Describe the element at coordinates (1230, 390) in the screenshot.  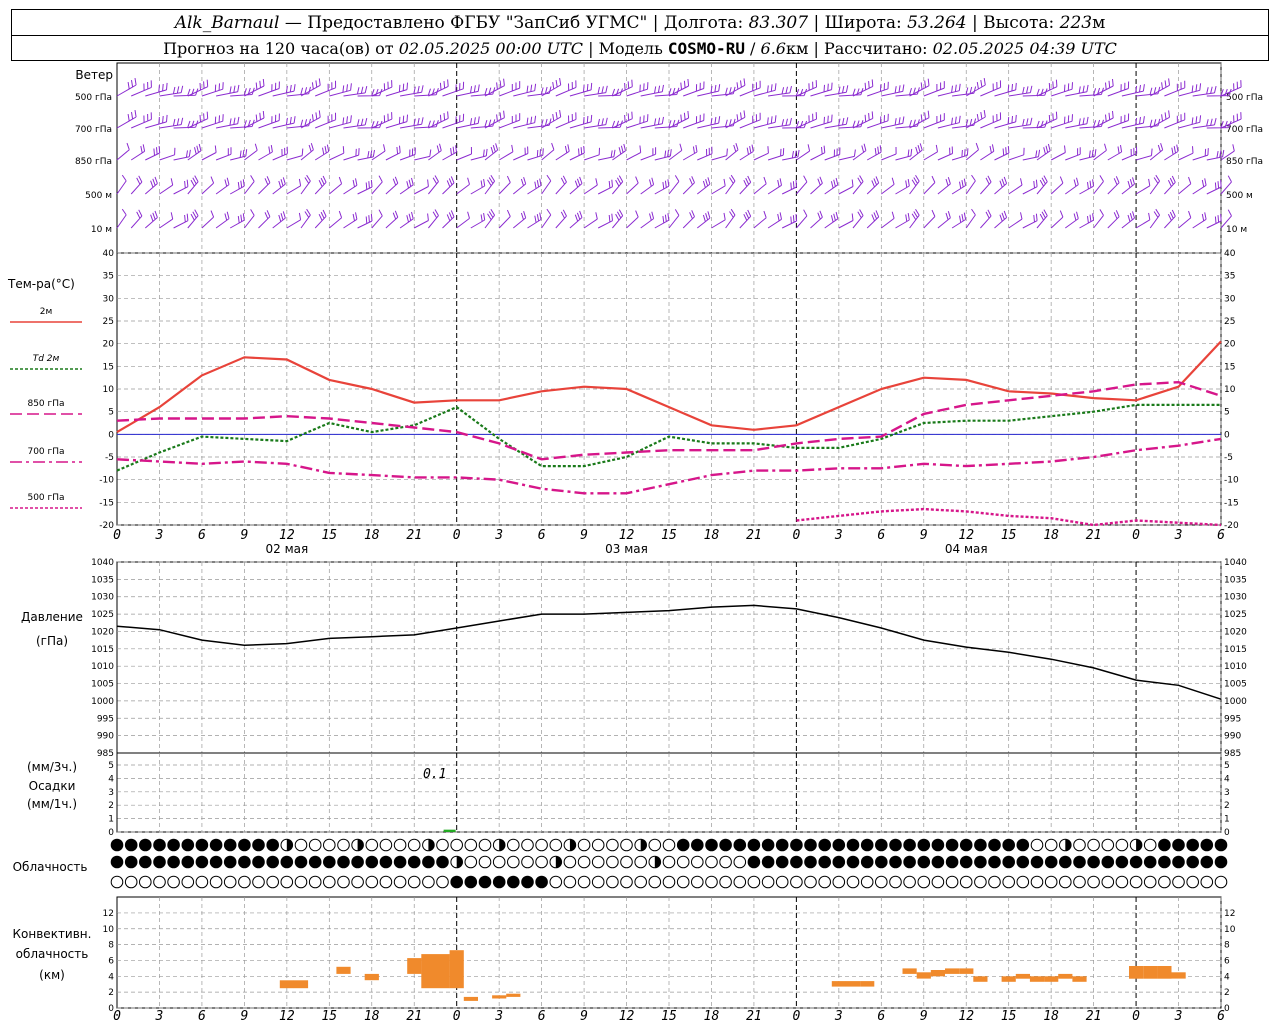
I see `temp-panel-ytick-right: 10` at that location.